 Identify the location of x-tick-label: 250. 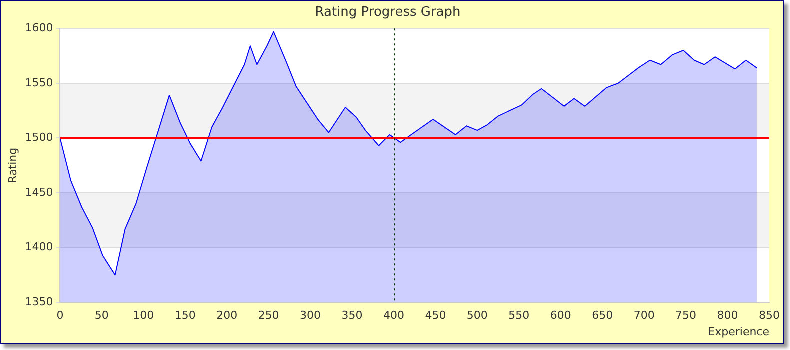
(269, 315).